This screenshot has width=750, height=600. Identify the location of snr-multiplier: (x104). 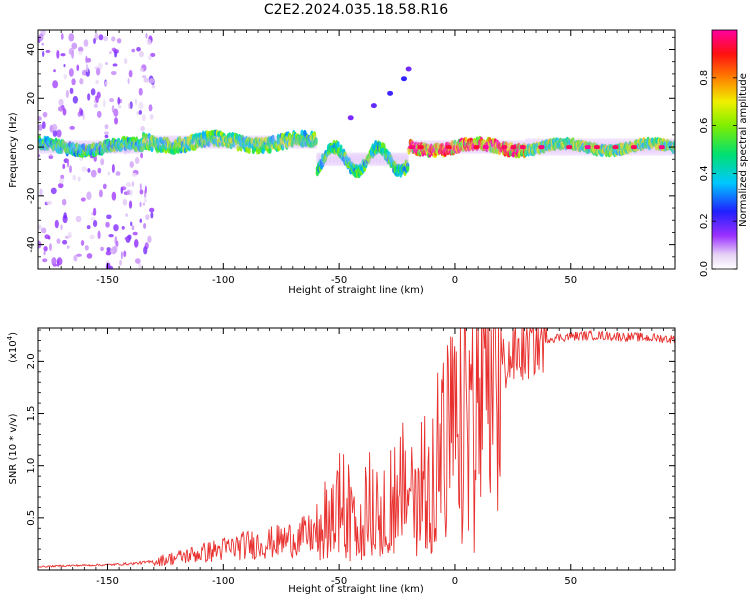
(12, 347).